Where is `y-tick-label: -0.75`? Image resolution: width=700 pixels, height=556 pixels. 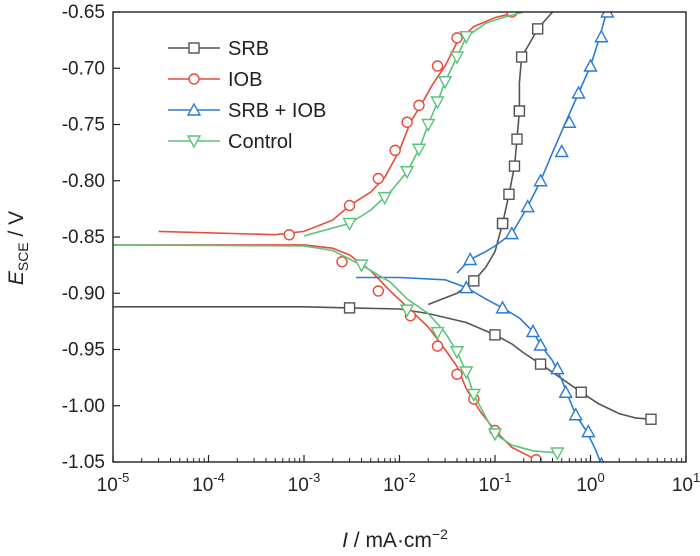 y-tick-label: -0.75 is located at coordinates (83, 125).